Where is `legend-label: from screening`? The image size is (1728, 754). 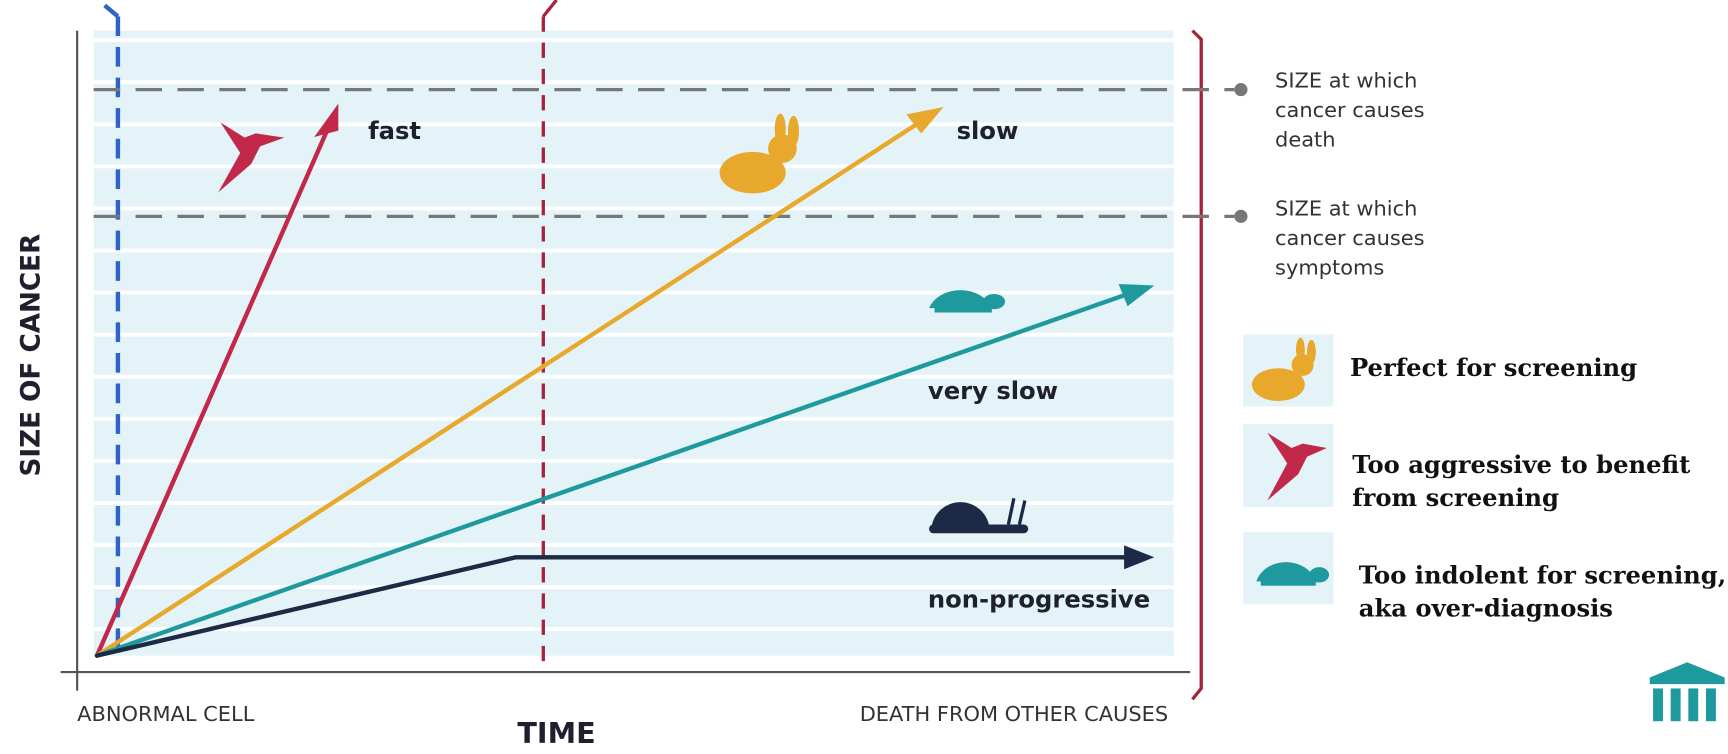
legend-label: from screening is located at coordinates (1455, 497).